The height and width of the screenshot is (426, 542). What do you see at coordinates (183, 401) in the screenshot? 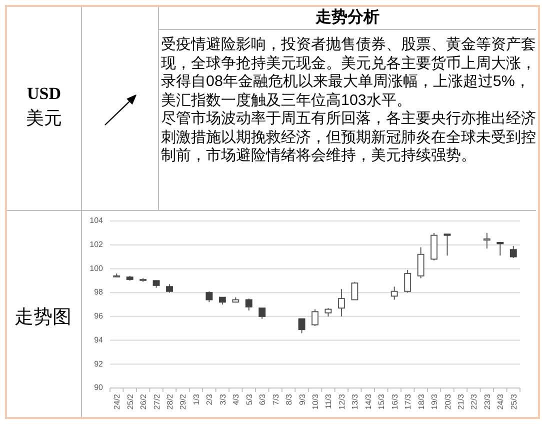
I see `x-tick-label: 29/2` at bounding box center [183, 401].